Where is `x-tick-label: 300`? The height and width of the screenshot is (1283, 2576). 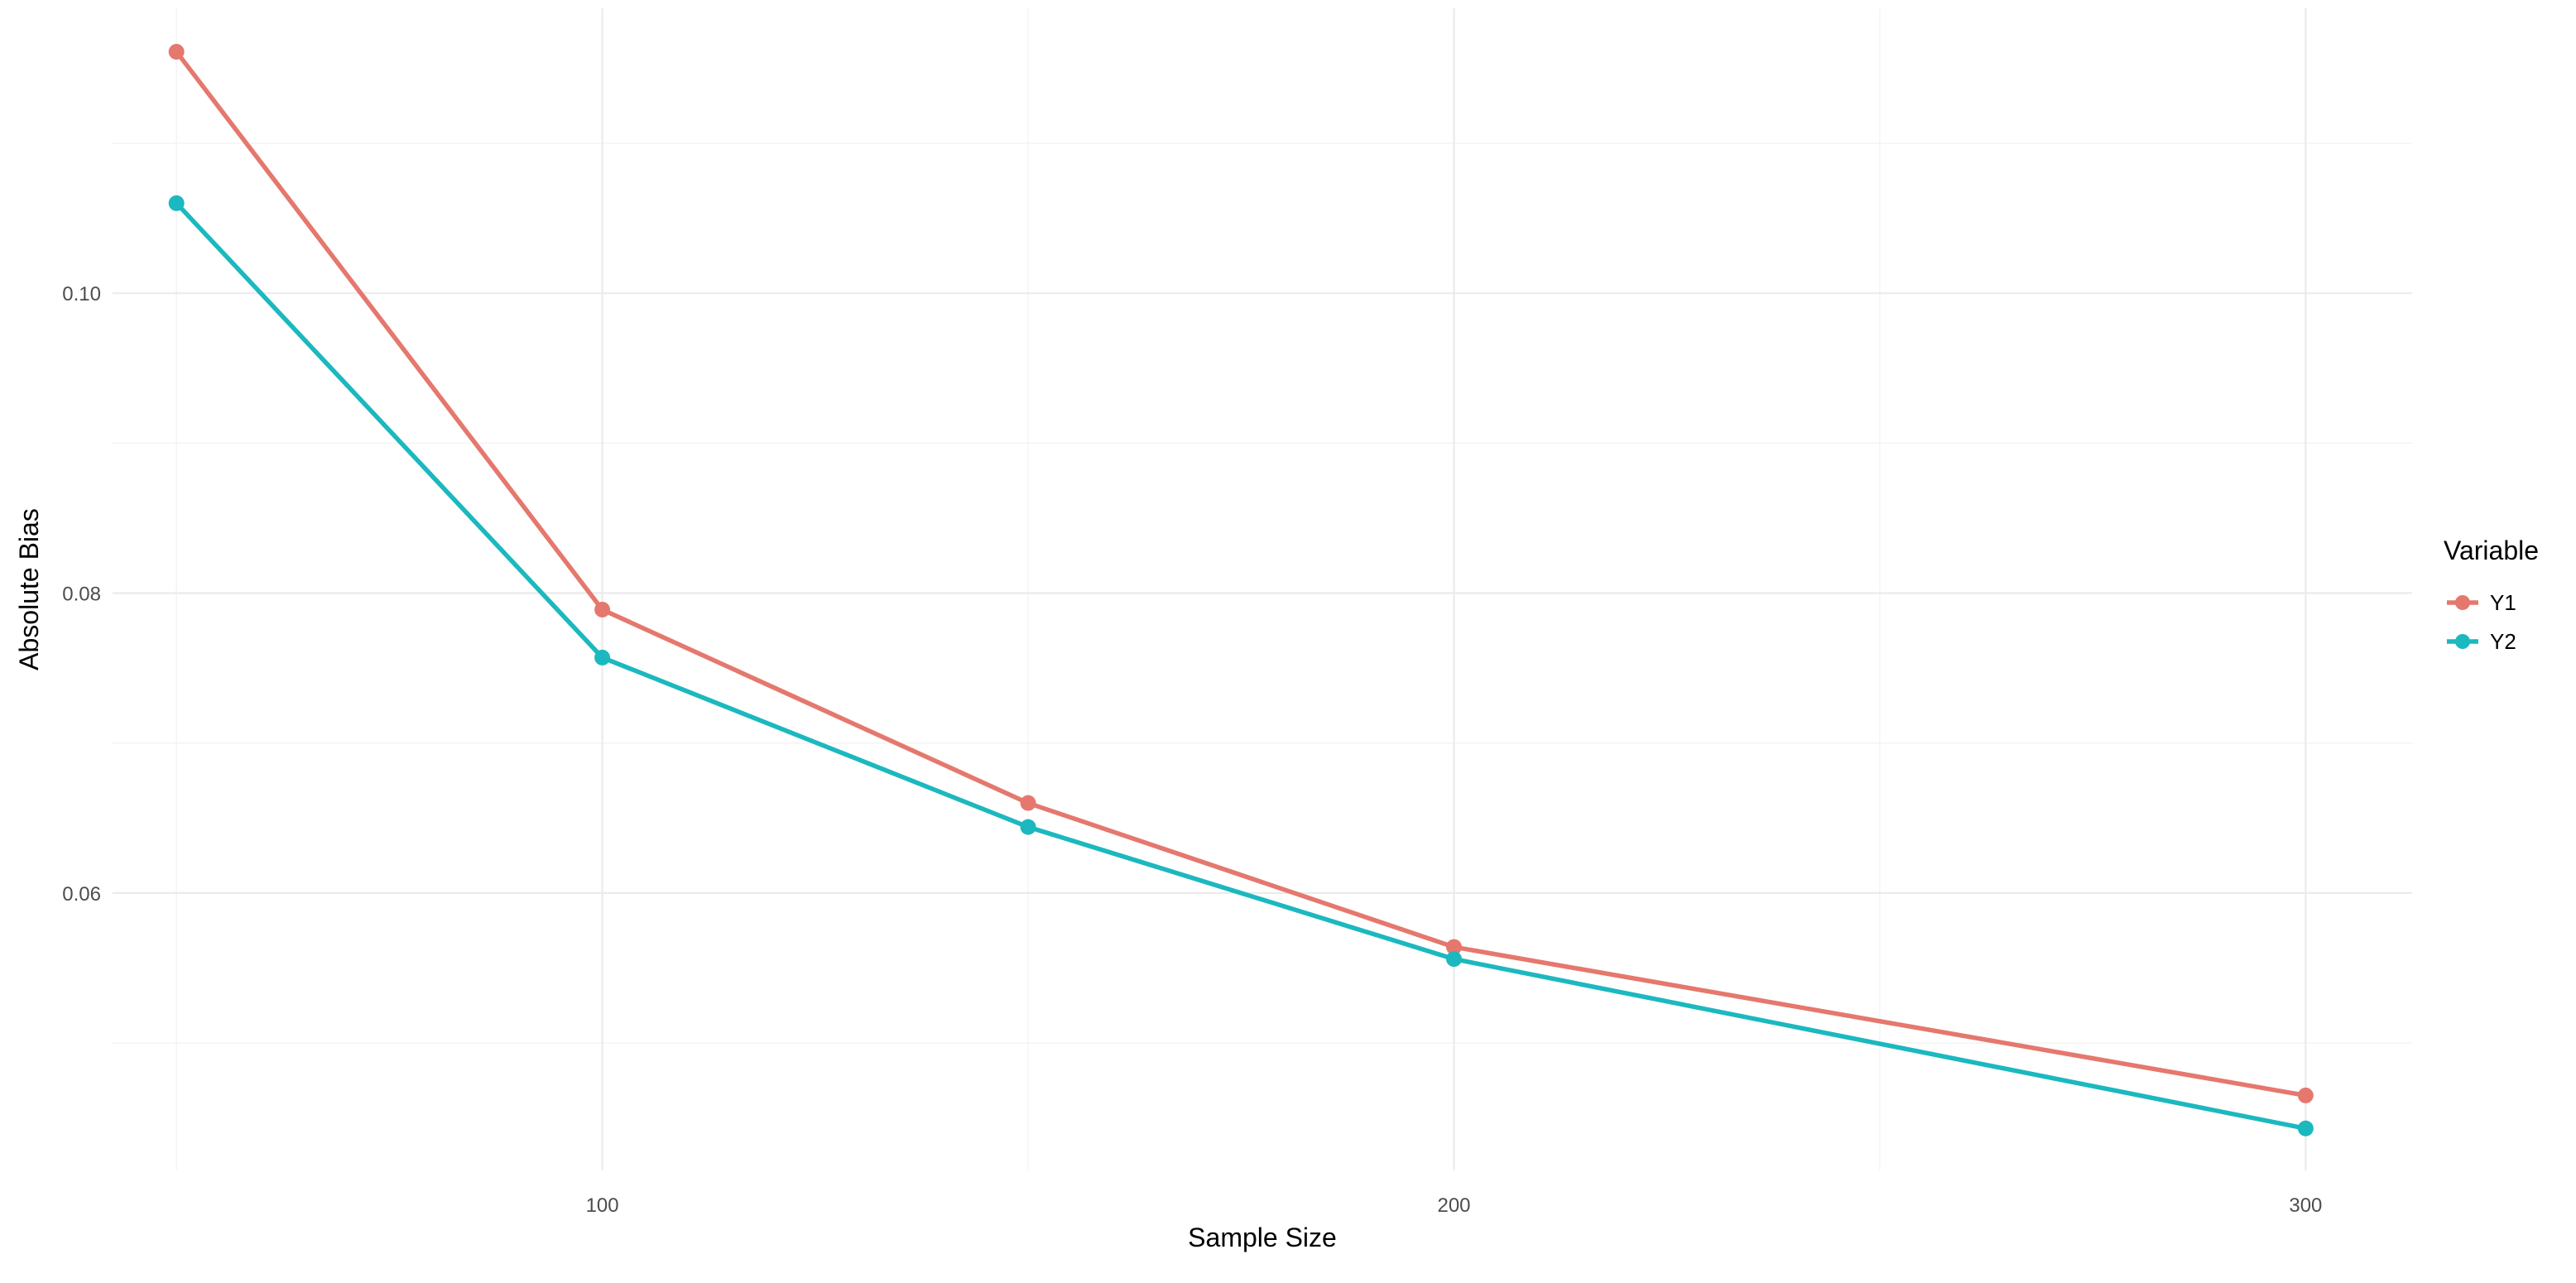
x-tick-label: 300 is located at coordinates (2305, 1205).